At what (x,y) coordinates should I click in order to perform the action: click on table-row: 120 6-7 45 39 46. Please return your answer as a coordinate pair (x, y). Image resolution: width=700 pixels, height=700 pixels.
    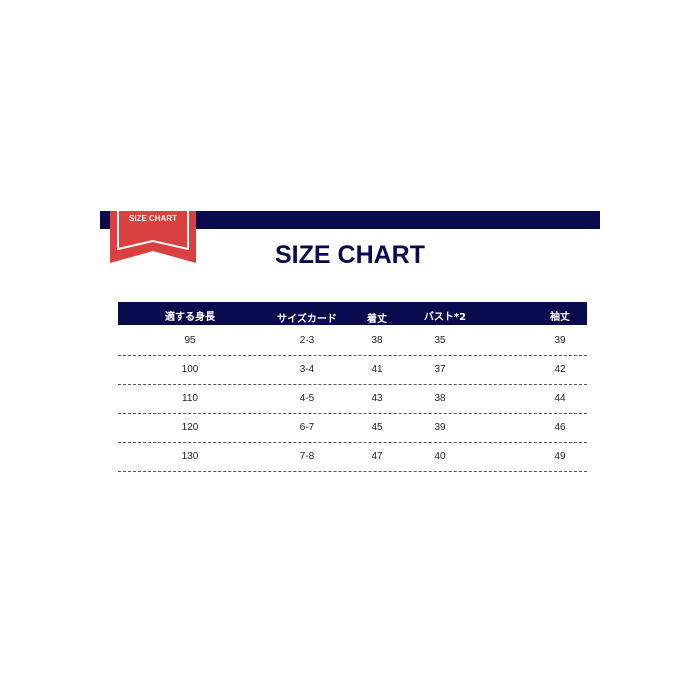
    Looking at the image, I should click on (352, 428).